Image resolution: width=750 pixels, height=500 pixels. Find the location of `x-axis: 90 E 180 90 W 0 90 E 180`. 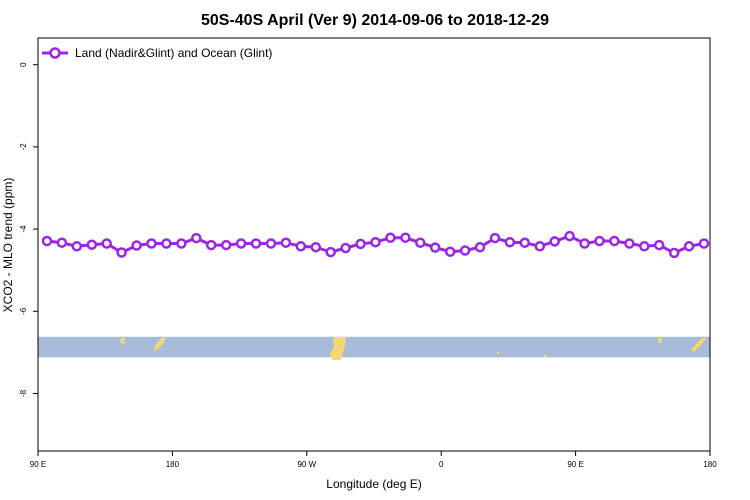

x-axis: 90 E 180 90 W 0 90 E 180 is located at coordinates (373, 460).